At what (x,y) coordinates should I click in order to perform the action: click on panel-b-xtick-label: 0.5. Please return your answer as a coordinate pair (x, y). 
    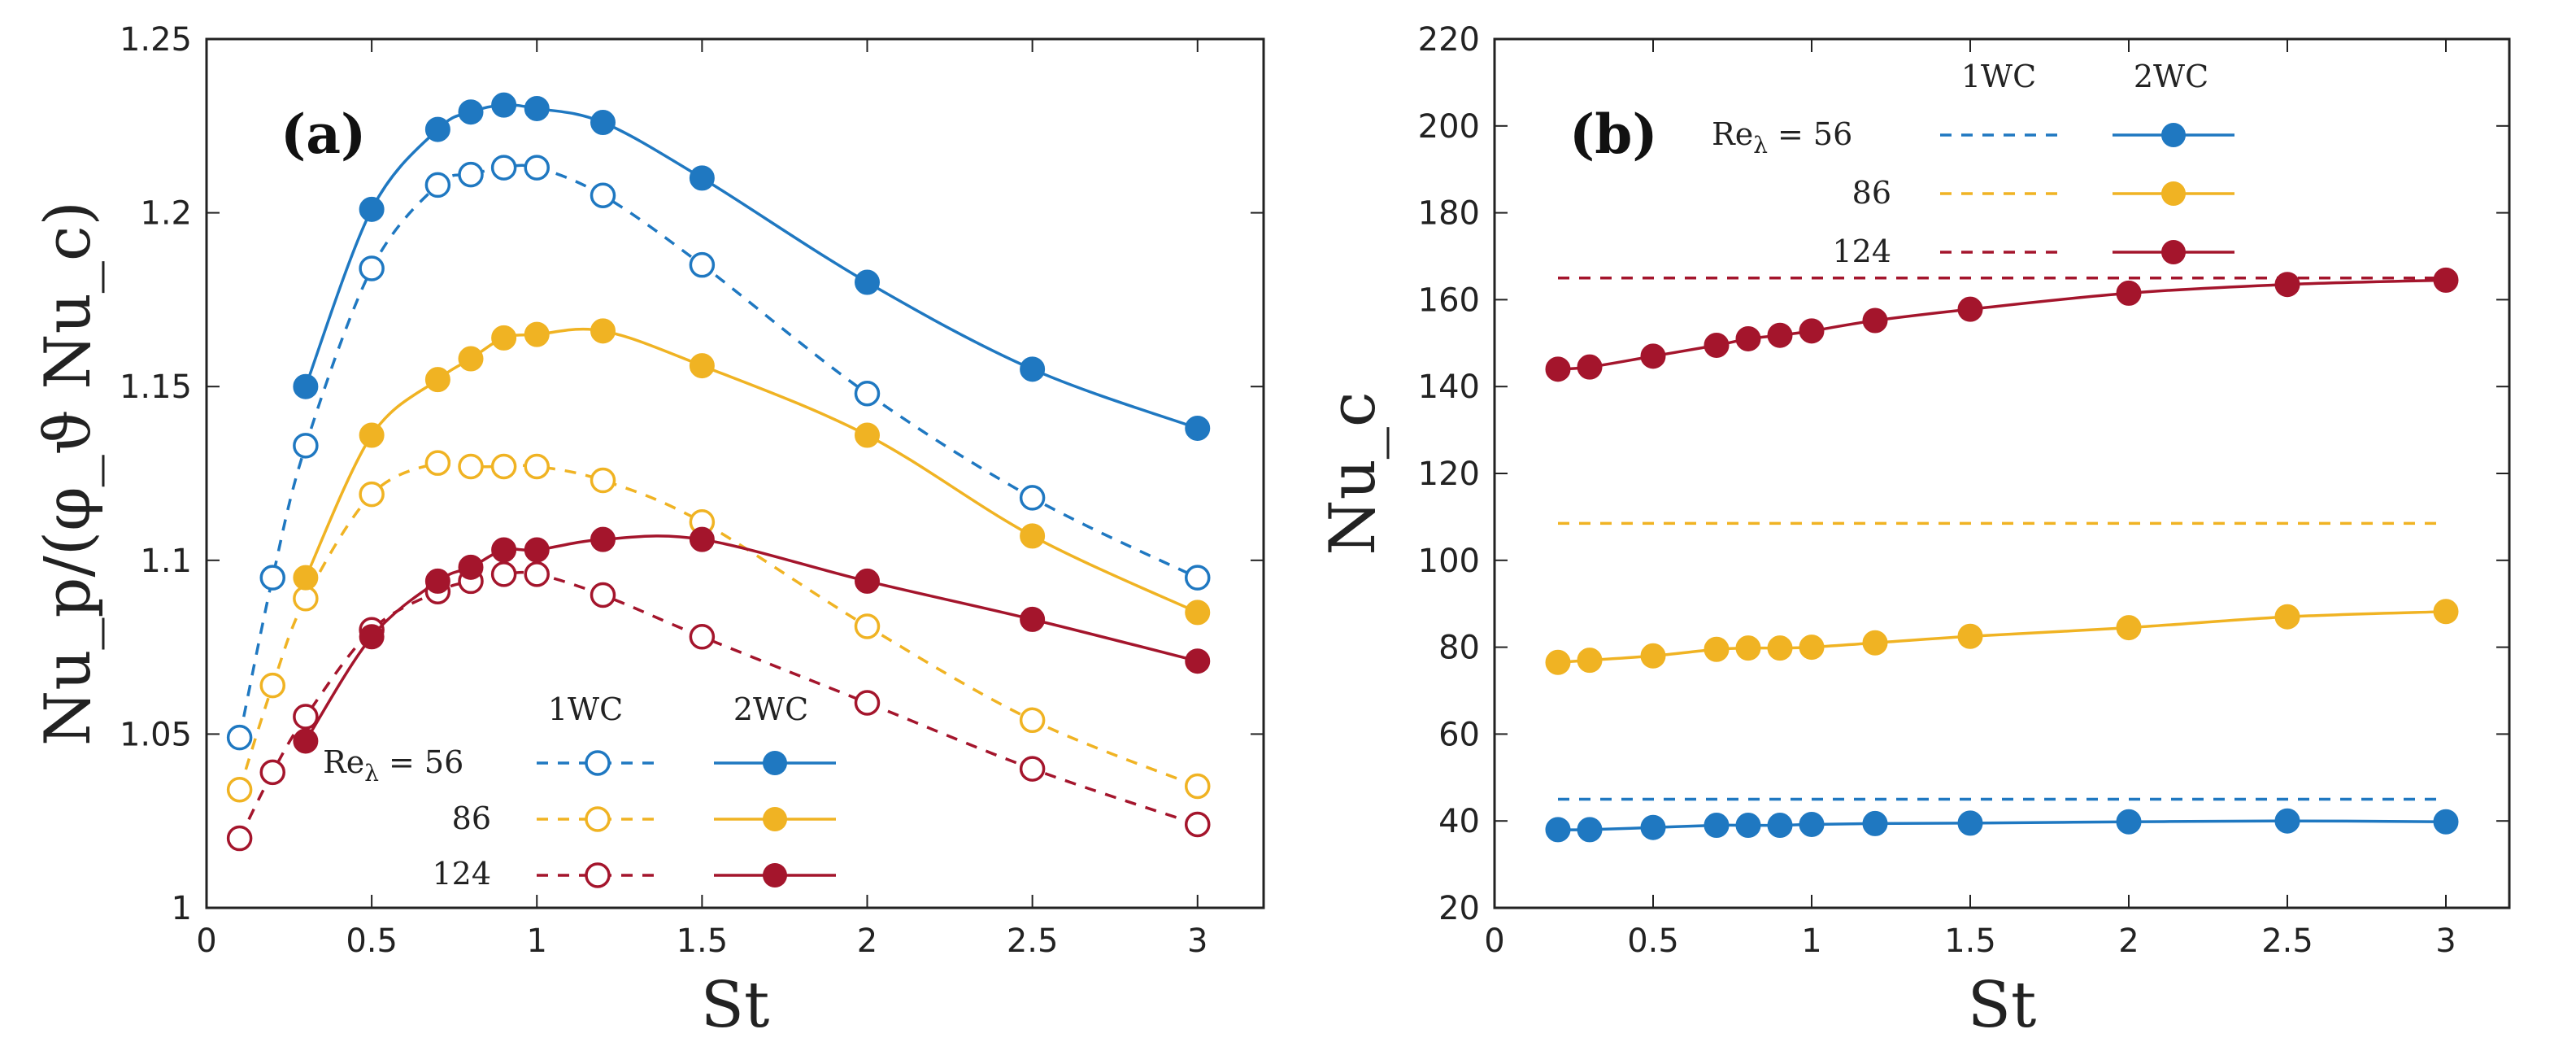
    Looking at the image, I should click on (1653, 941).